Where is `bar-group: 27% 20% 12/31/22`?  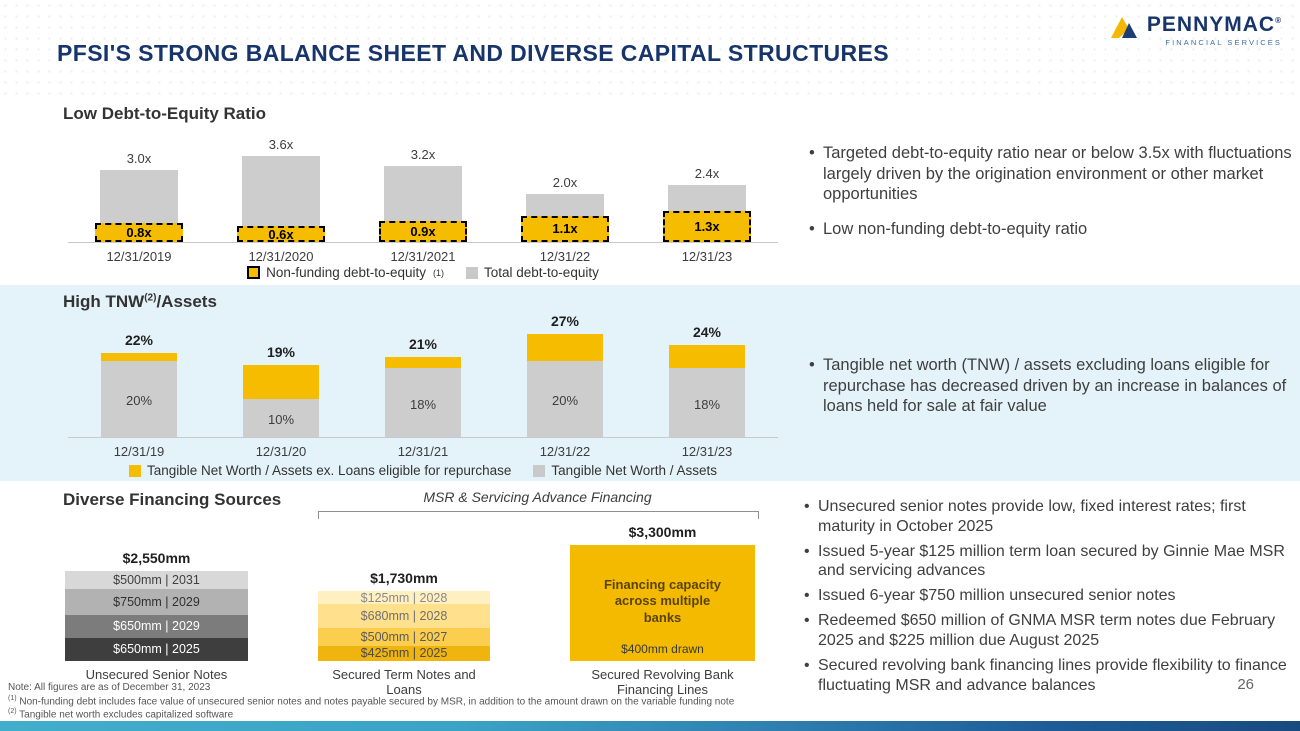
bar-group: 27% 20% 12/31/22 is located at coordinates (565, 385).